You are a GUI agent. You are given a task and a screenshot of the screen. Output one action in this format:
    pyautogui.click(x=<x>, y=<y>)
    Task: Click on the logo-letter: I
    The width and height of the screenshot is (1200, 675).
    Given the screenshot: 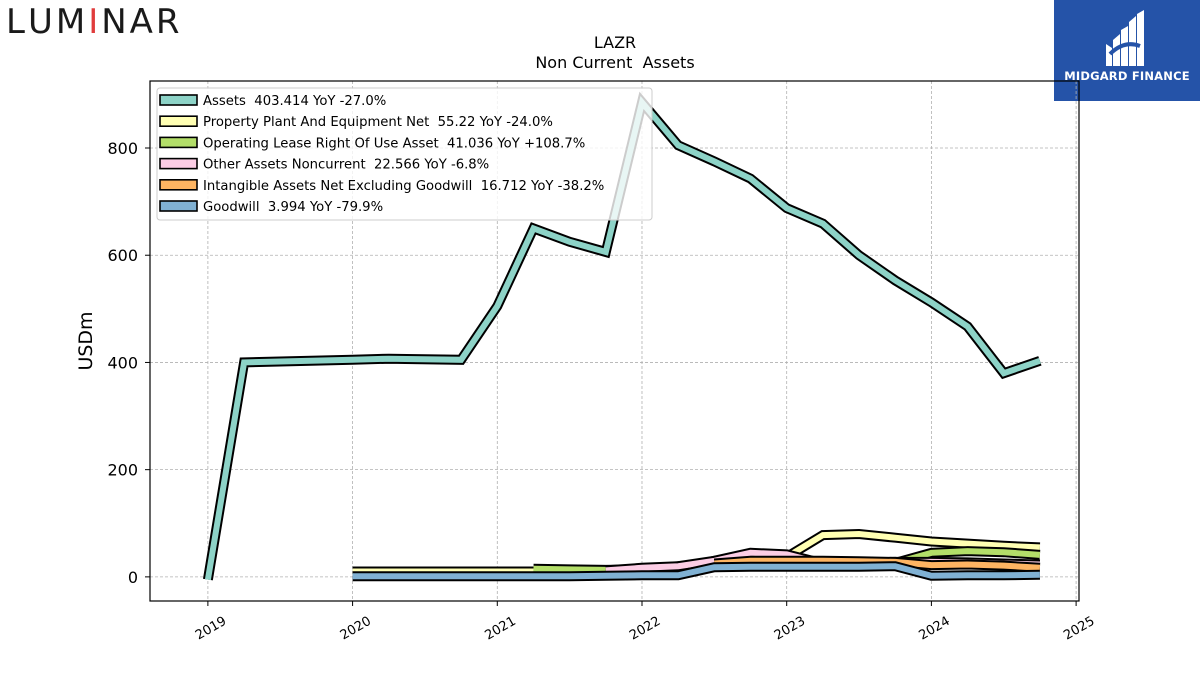 What is the action you would take?
    pyautogui.click(x=95, y=22)
    